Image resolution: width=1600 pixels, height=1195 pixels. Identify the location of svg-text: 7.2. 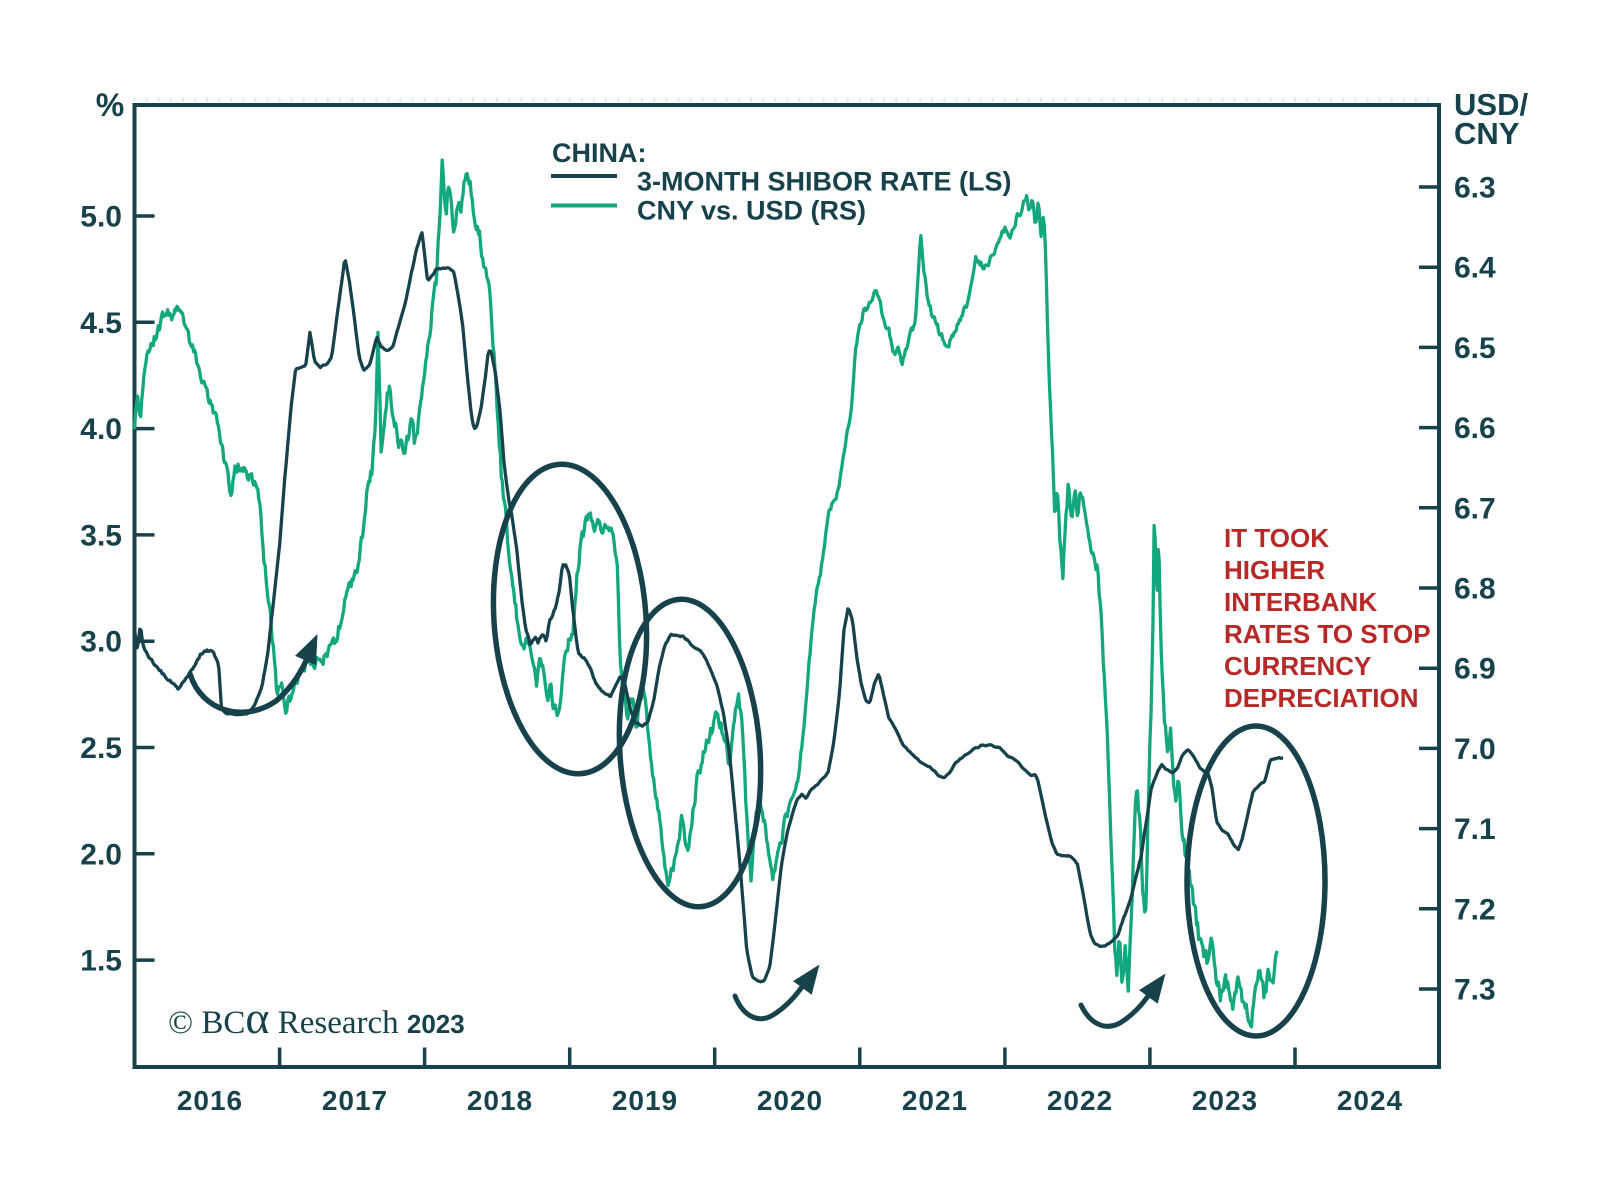
(1475, 909).